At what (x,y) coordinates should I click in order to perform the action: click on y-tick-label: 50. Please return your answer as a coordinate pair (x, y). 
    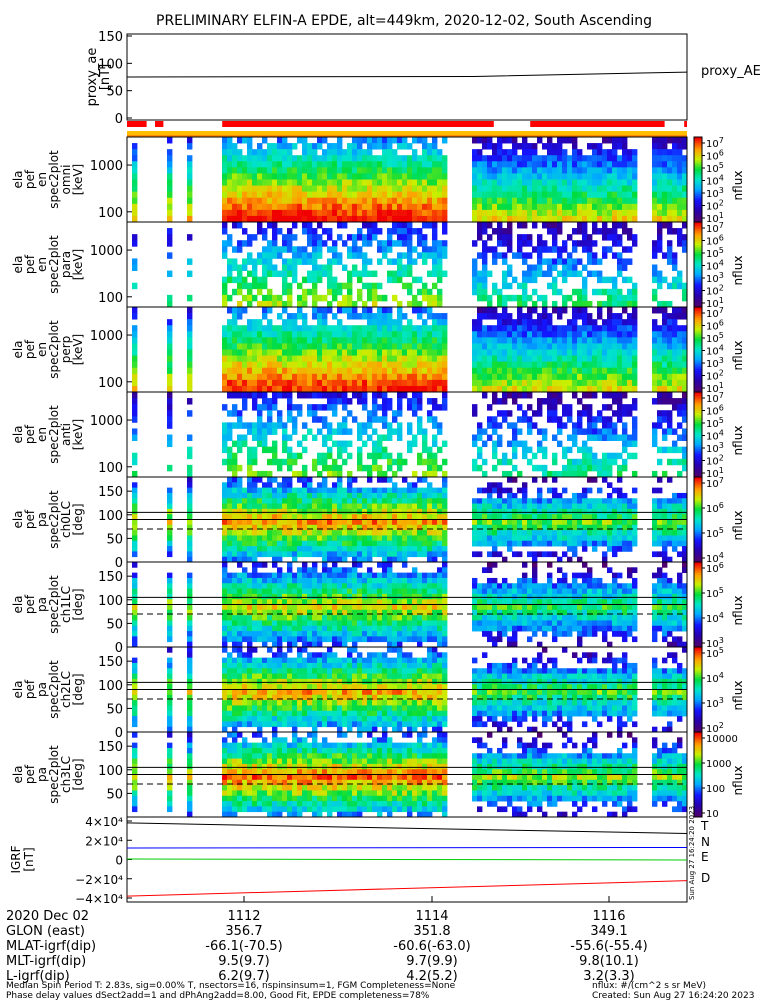
    Looking at the image, I should click on (114, 92).